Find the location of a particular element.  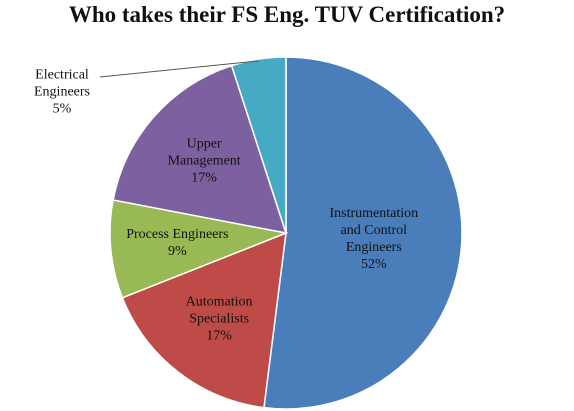

slice-label: Electrical Engineers 5% is located at coordinates (62, 92).